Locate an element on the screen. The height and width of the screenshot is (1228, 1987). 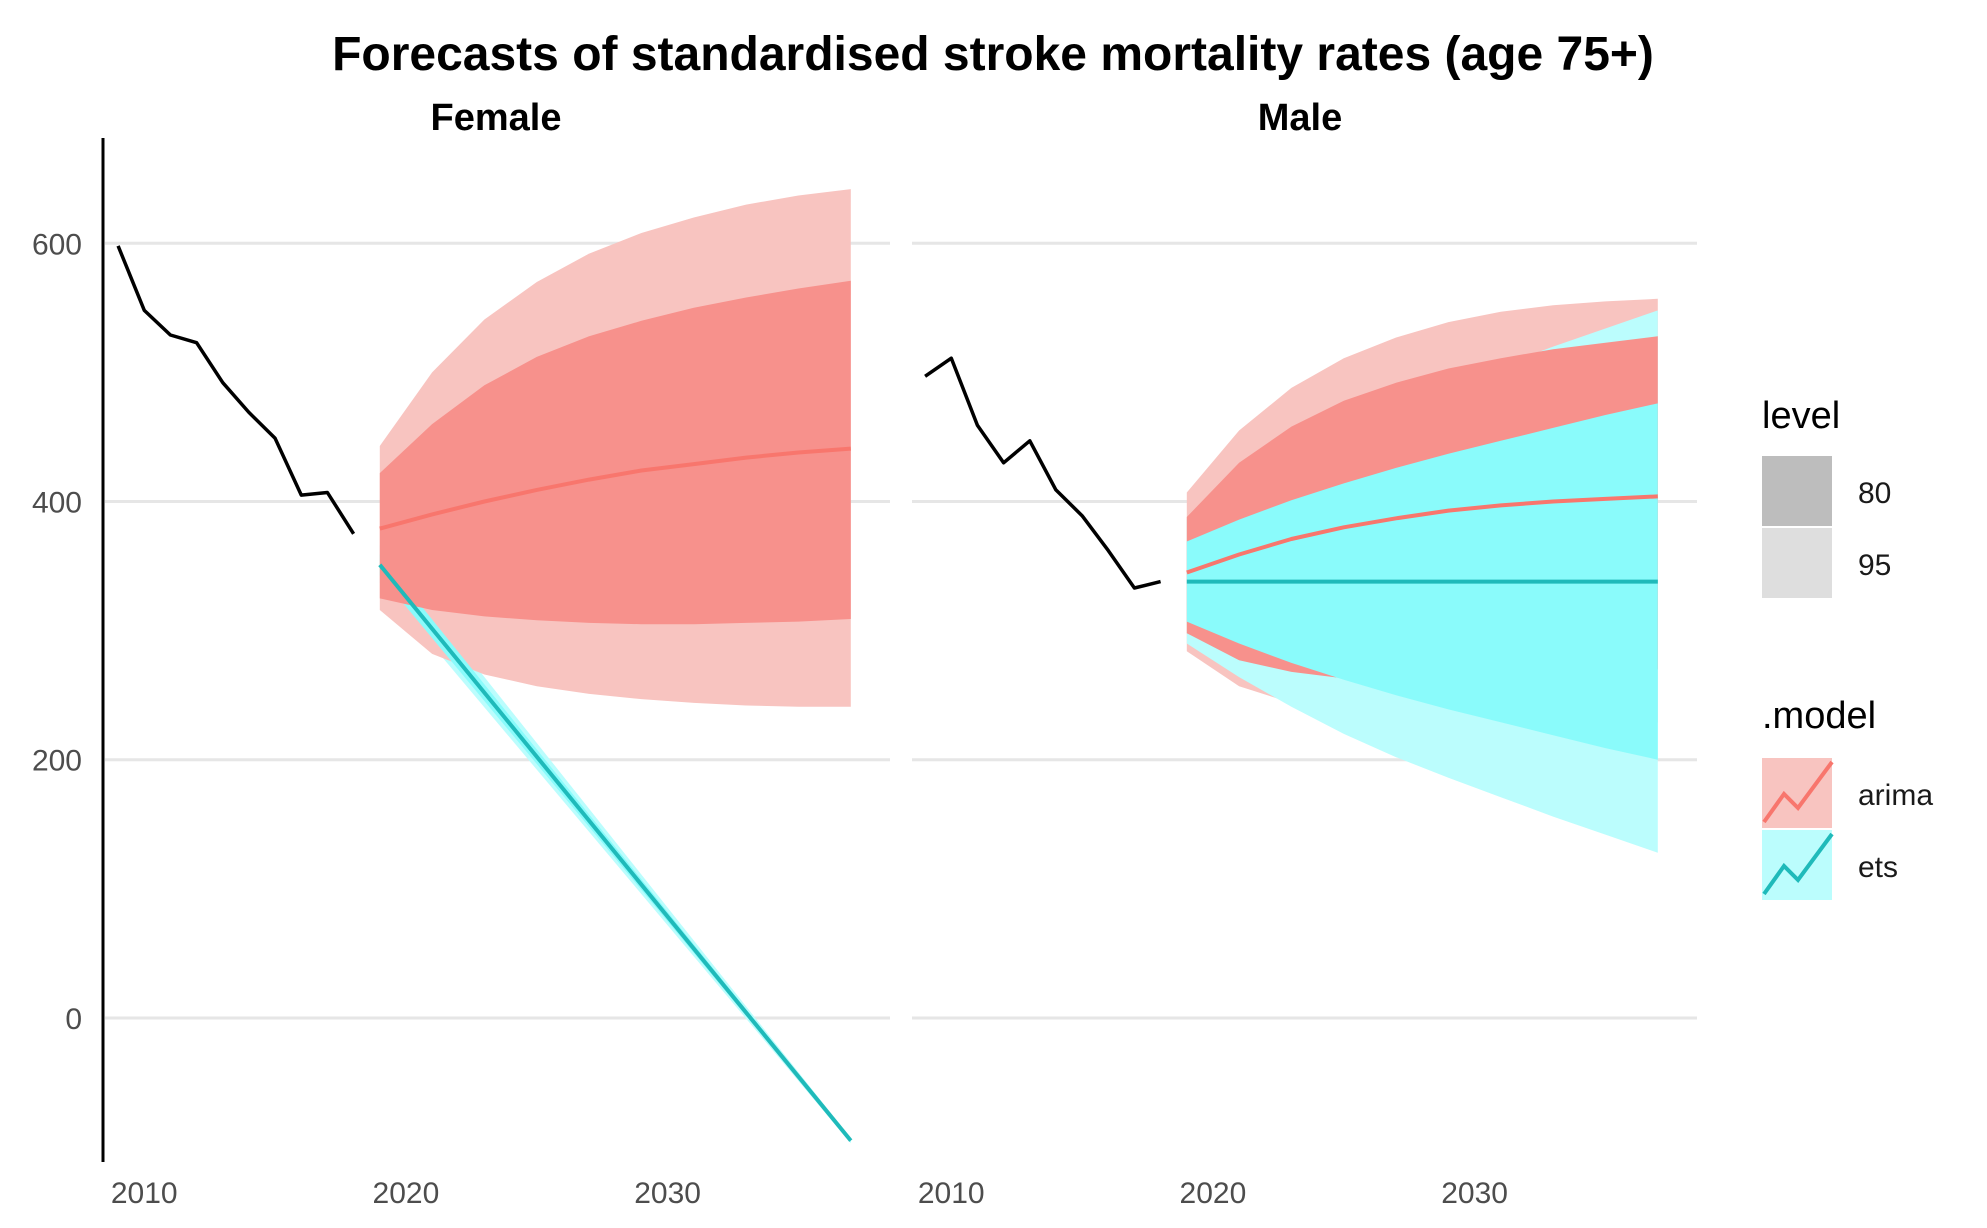
legend-level-title: level is located at coordinates (1801, 416).